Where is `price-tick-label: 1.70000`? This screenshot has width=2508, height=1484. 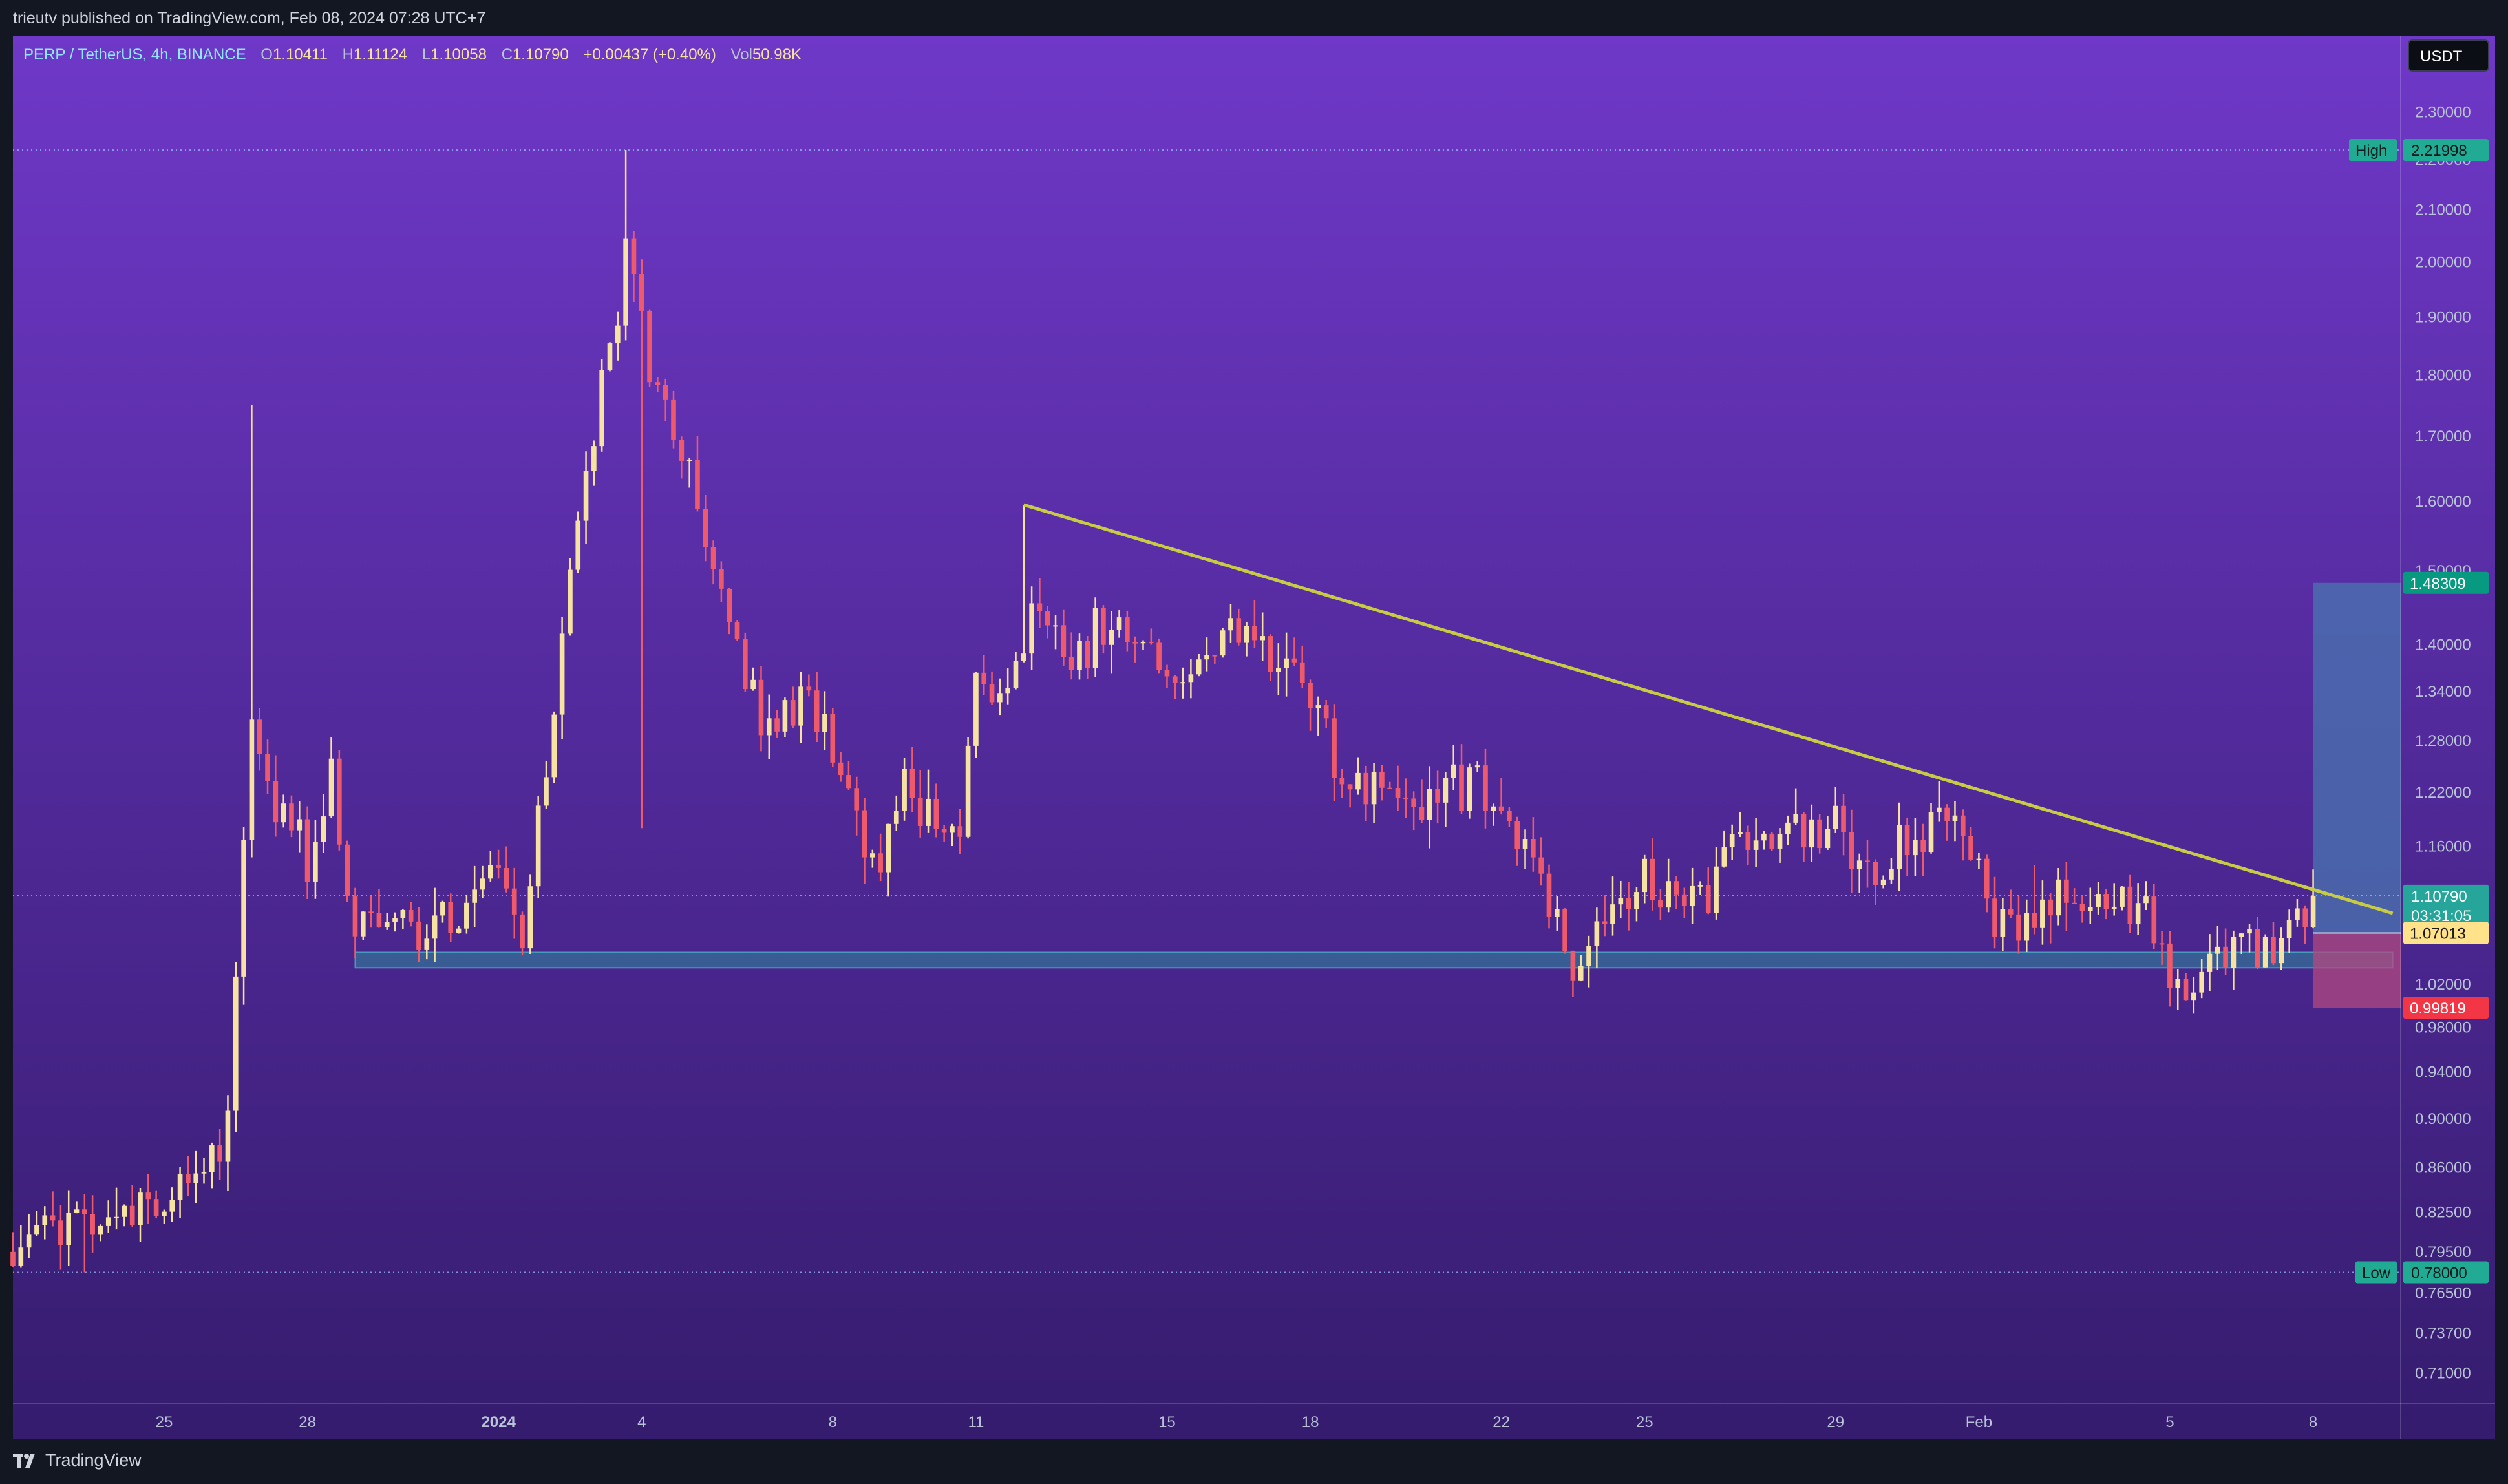 price-tick-label: 1.70000 is located at coordinates (2443, 436).